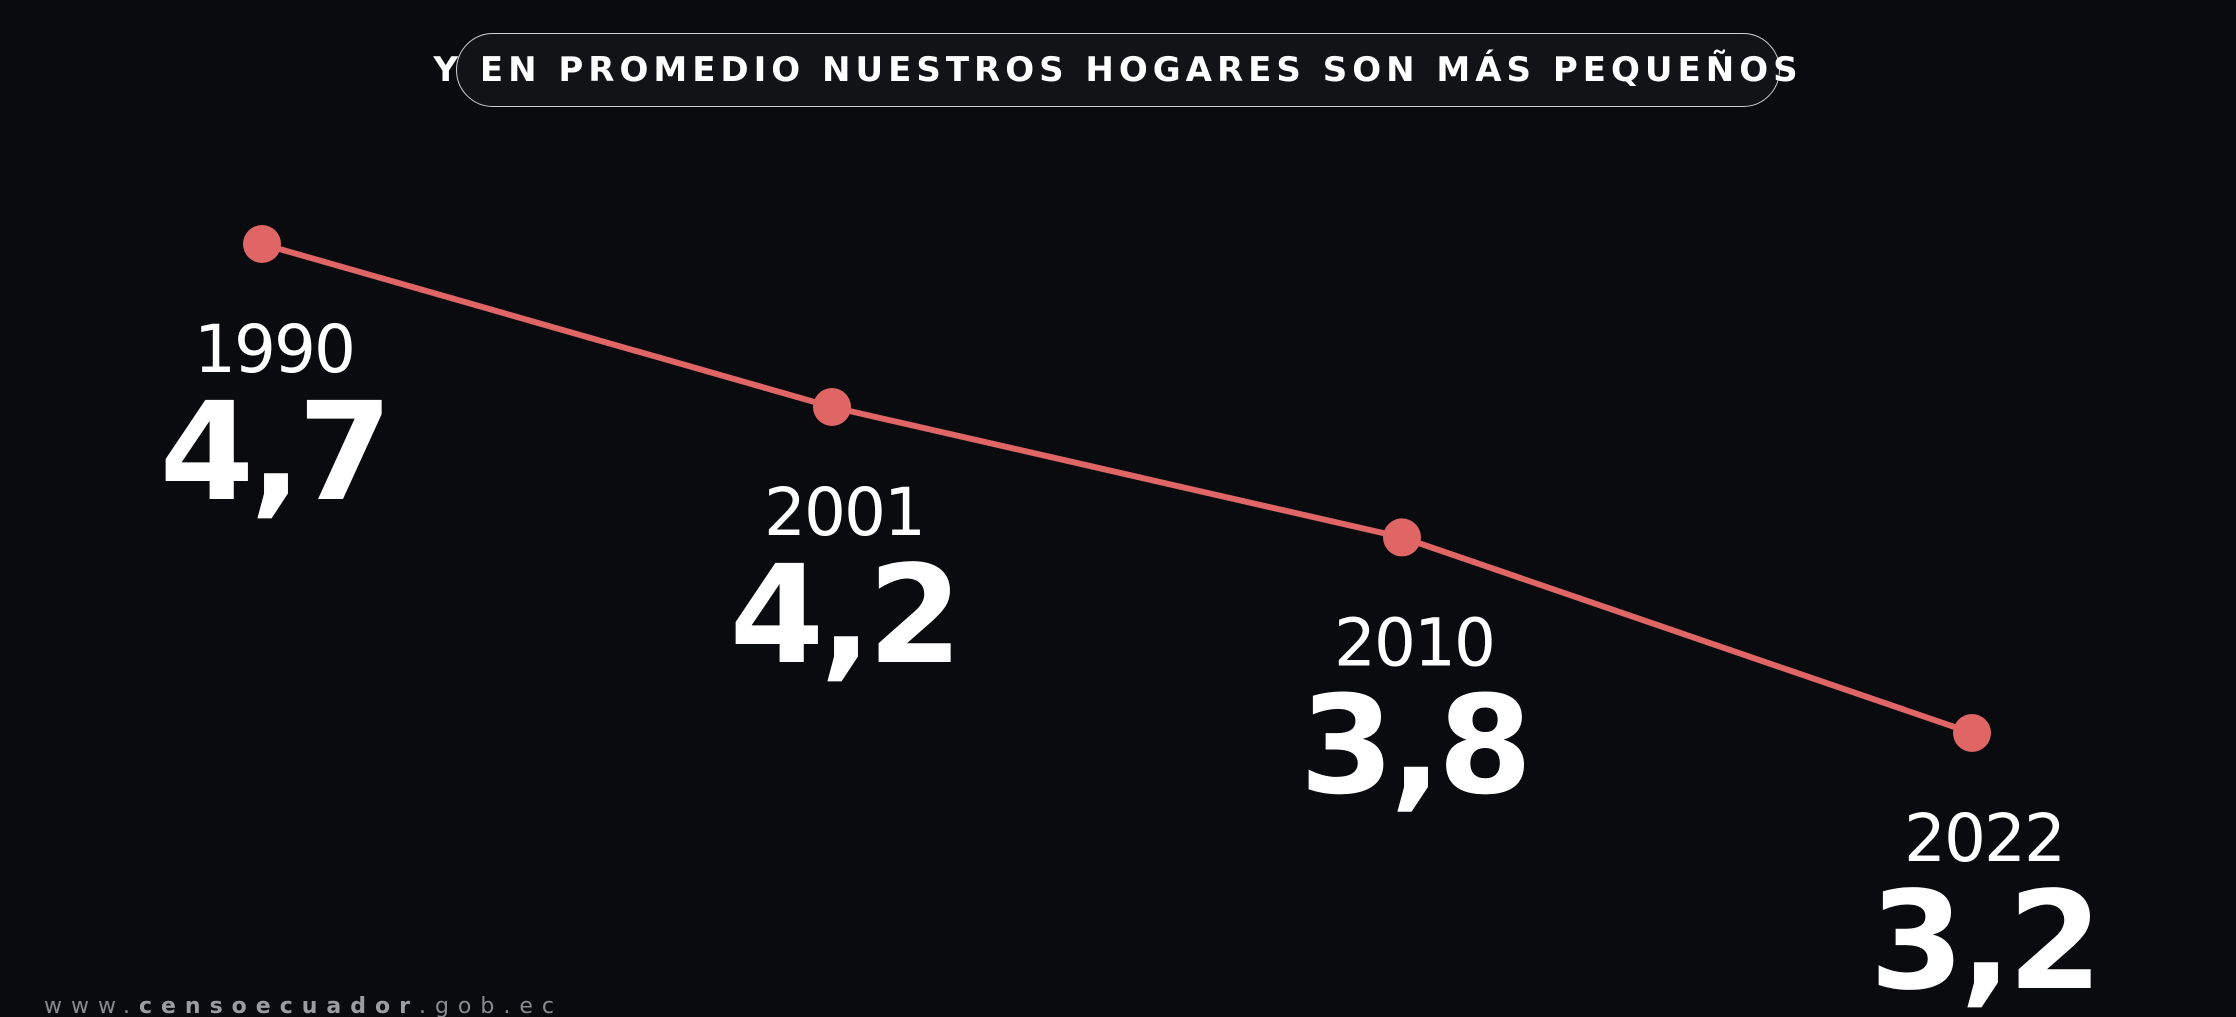  What do you see at coordinates (1414, 746) in the screenshot?
I see `value-label-2010: 3,8` at bounding box center [1414, 746].